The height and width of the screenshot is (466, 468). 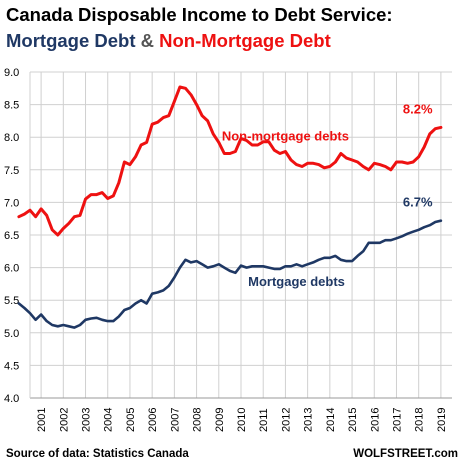 I want to click on x-tick-label: 2005, so click(x=131, y=420).